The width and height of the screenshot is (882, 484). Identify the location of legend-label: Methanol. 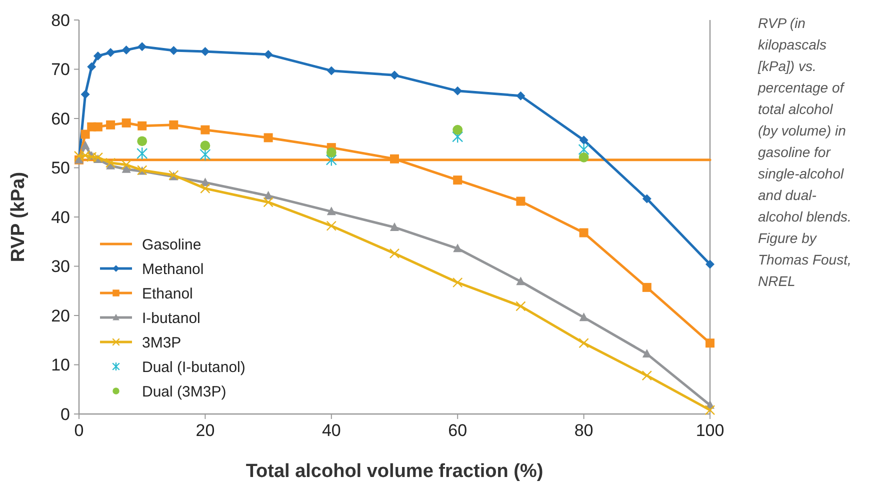
(173, 269).